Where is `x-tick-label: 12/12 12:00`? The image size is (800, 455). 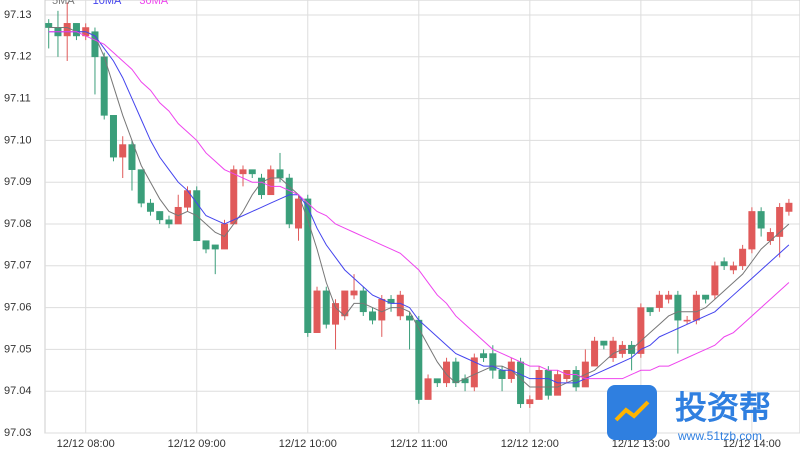
x-tick-label: 12/12 12:00 is located at coordinates (530, 444).